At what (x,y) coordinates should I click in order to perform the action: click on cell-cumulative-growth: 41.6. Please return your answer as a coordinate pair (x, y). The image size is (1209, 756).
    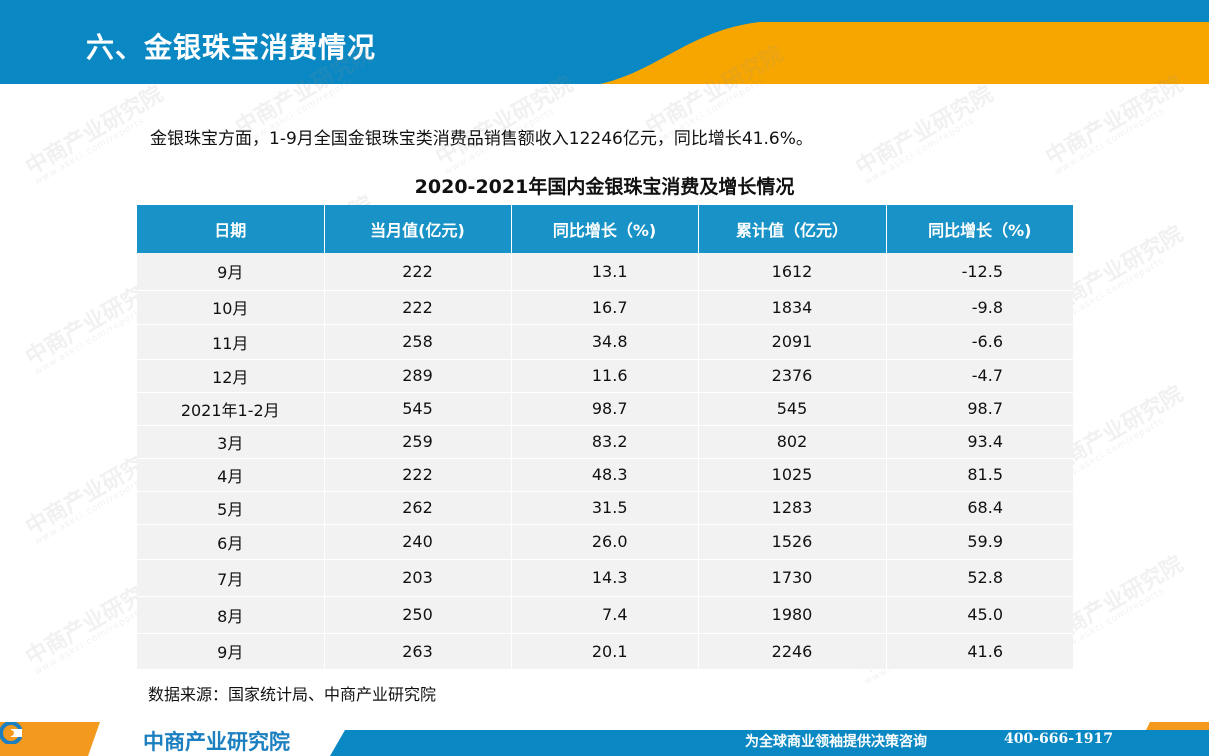
    Looking at the image, I should click on (979, 651).